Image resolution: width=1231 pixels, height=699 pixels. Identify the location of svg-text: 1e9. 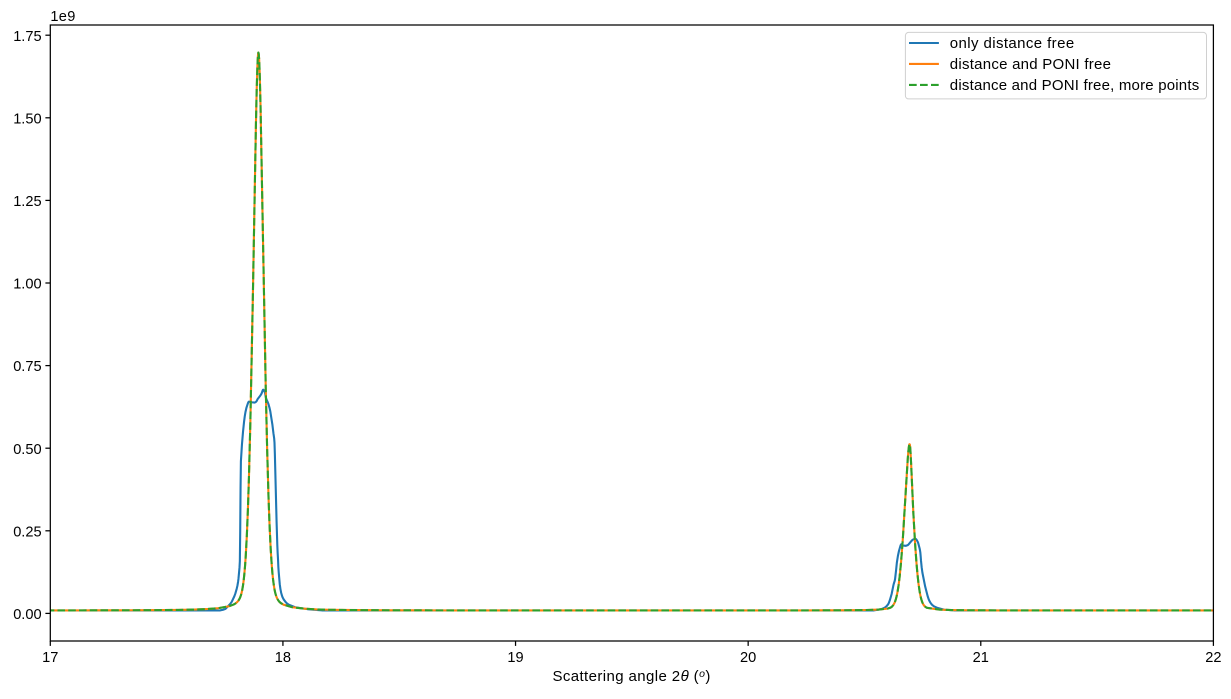
(62, 17).